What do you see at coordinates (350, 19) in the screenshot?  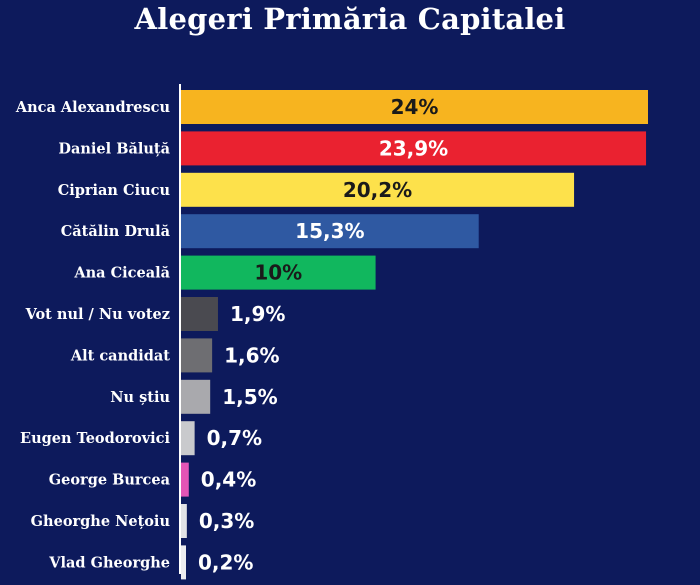 I see `chart-title: Alegeri Primăria Capitalei` at bounding box center [350, 19].